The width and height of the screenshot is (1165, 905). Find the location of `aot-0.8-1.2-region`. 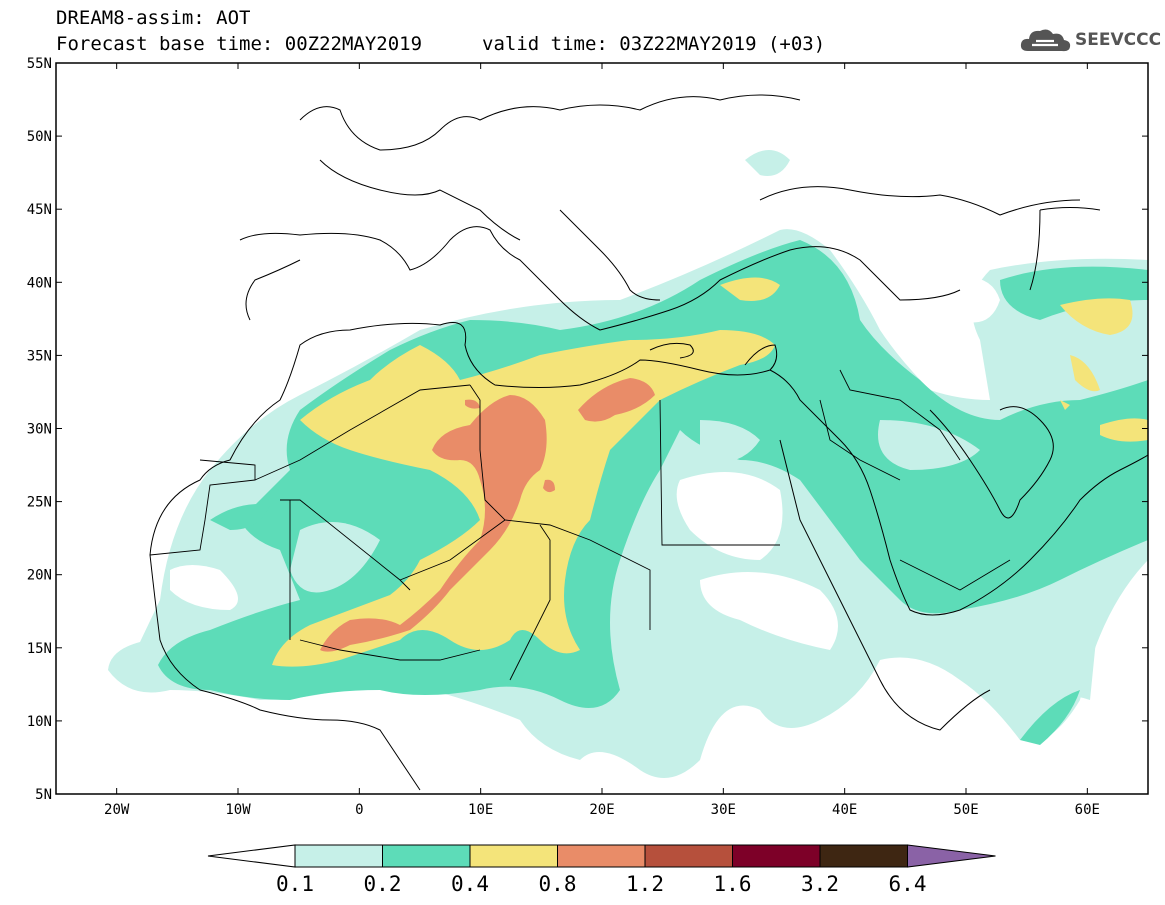

aot-0.8-1.2-region is located at coordinates (487, 515).